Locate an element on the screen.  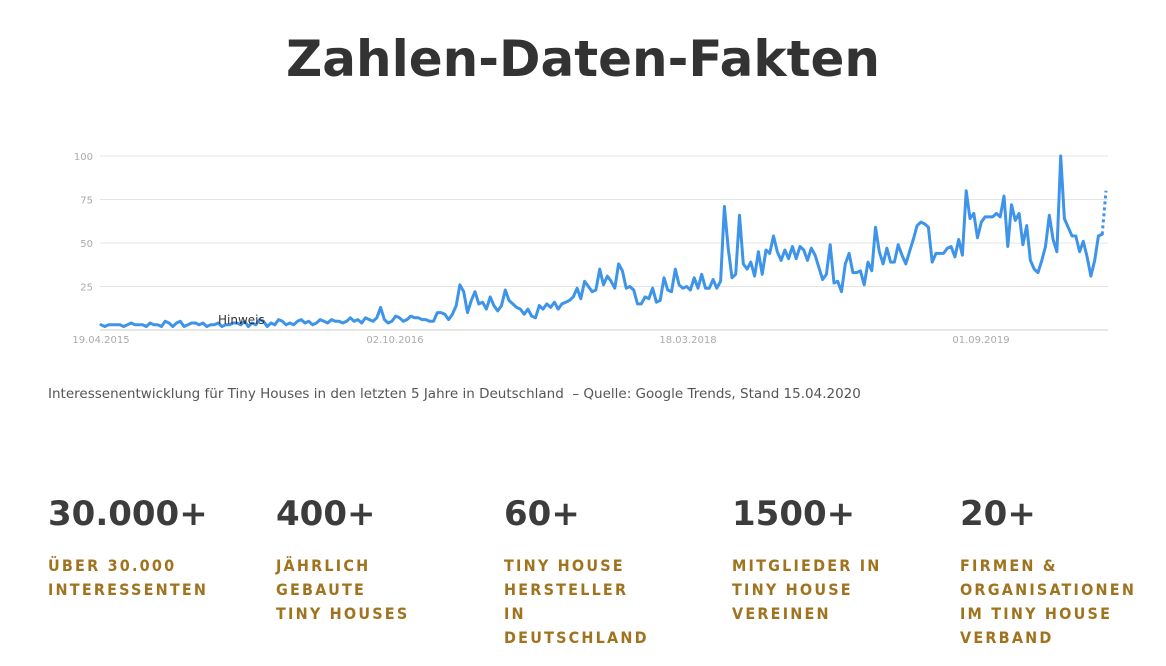
x-tick-label: 19.04.2015 is located at coordinates (100, 340).